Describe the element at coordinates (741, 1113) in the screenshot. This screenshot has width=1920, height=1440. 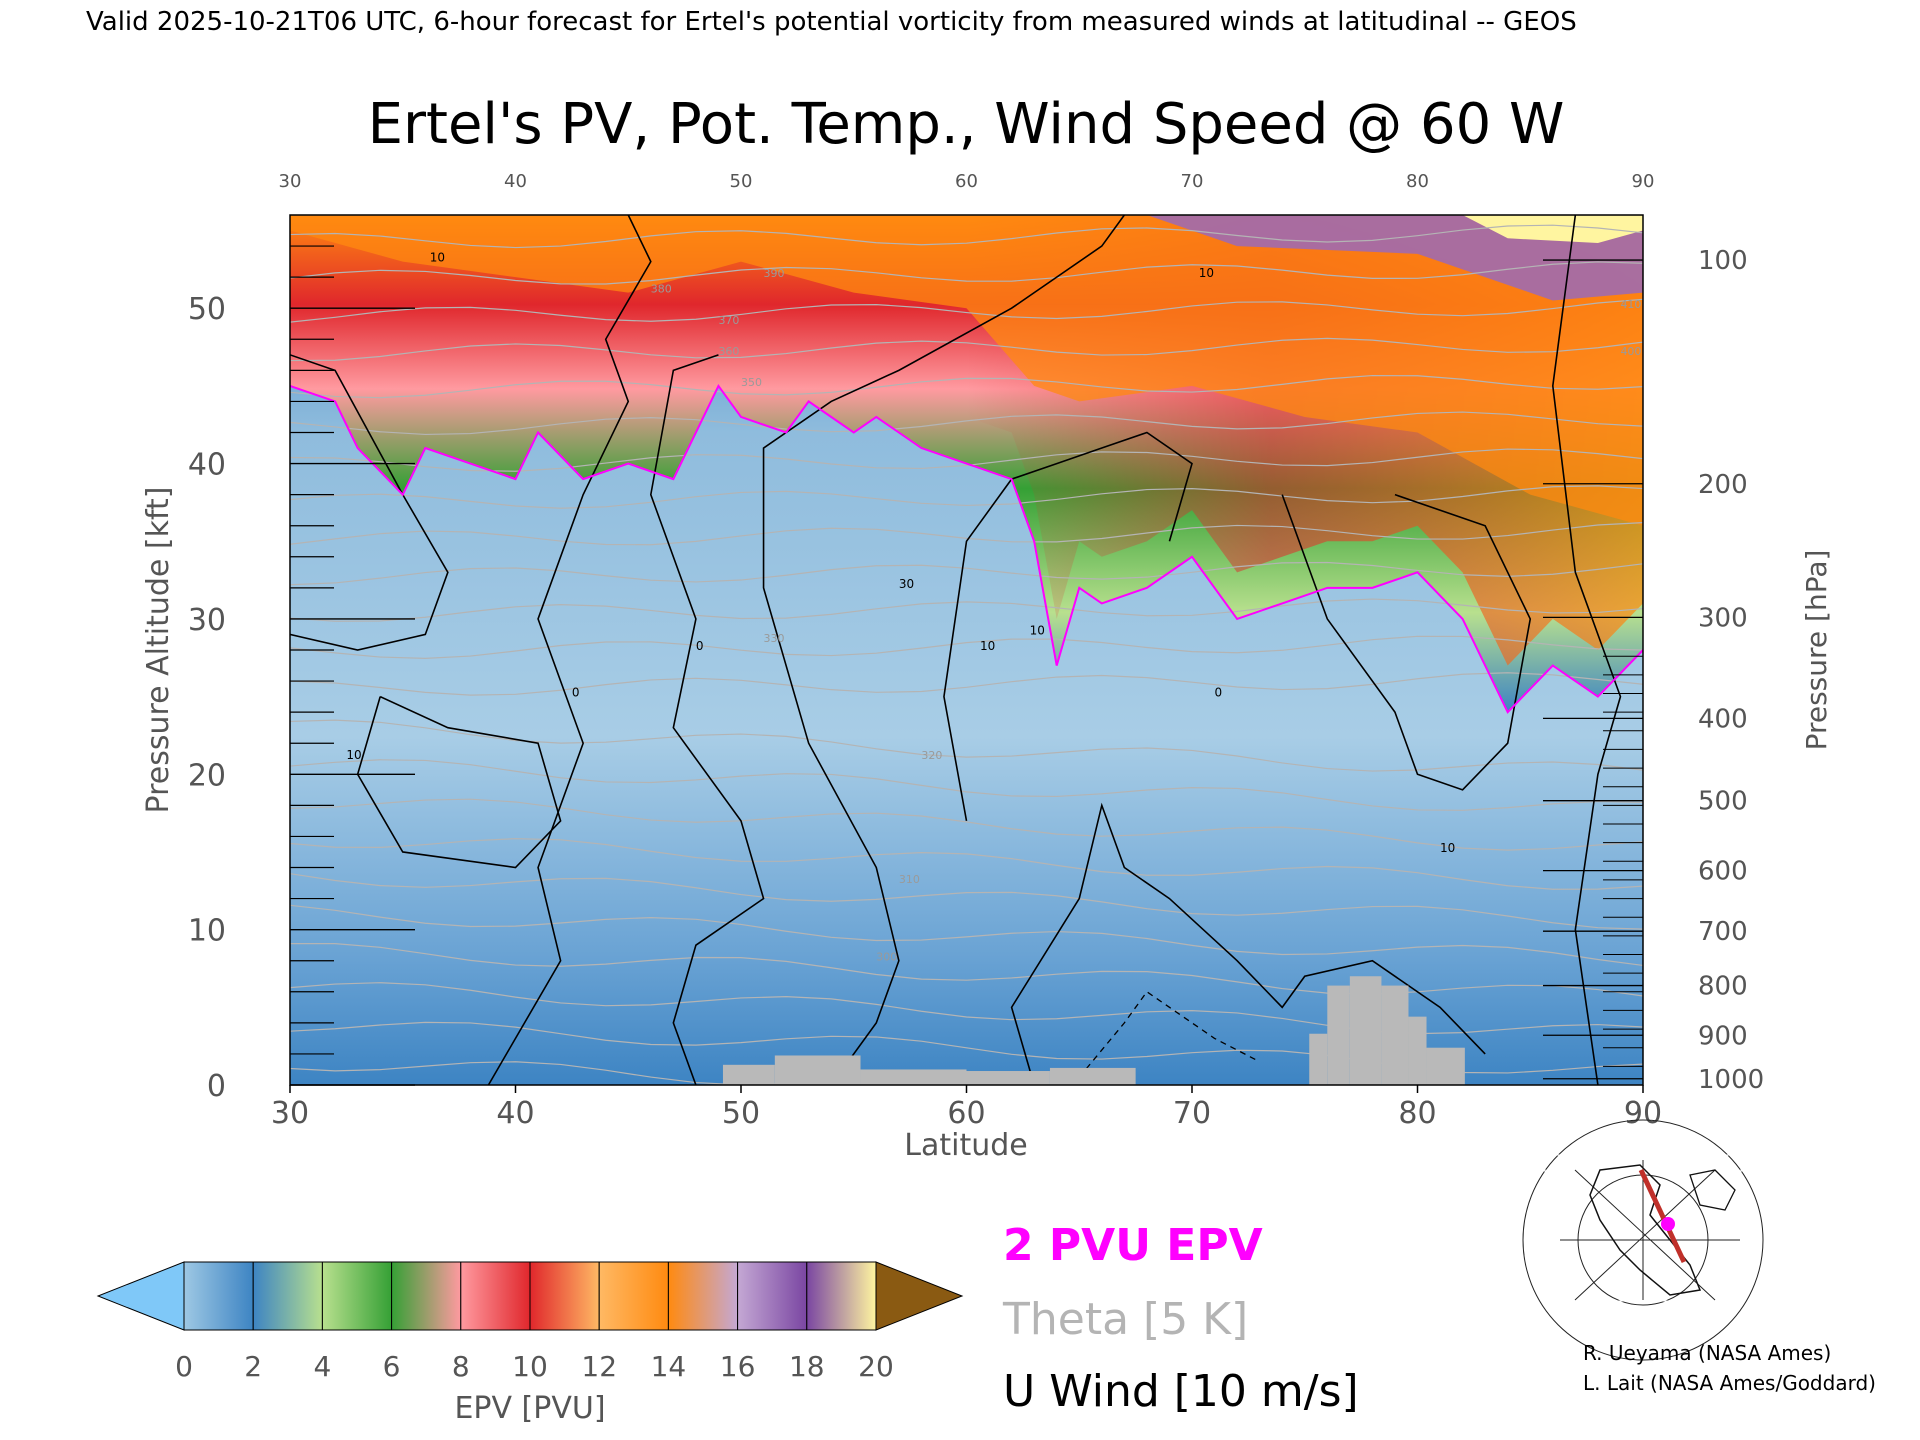
I see `x-tick-label: 50` at that location.